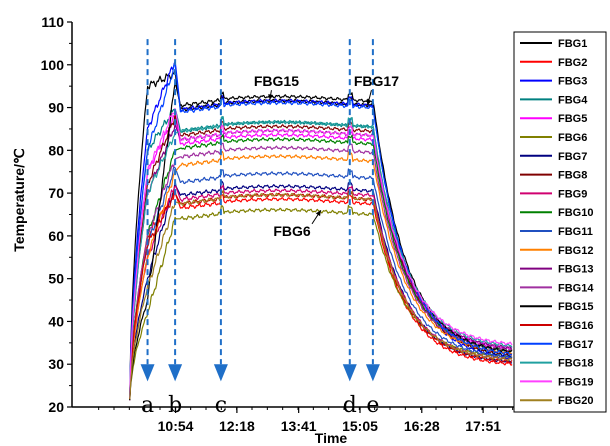  Describe the element at coordinates (360, 426) in the screenshot. I see `x-tick-label: 15:05` at that location.